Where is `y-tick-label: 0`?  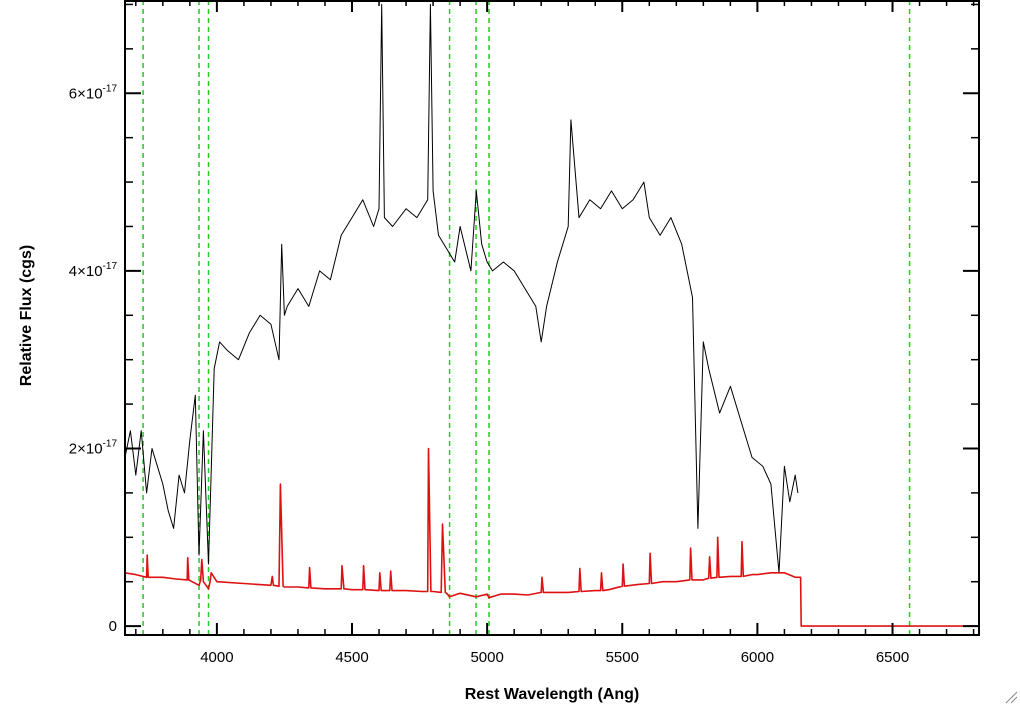 y-tick-label: 0 is located at coordinates (113, 626).